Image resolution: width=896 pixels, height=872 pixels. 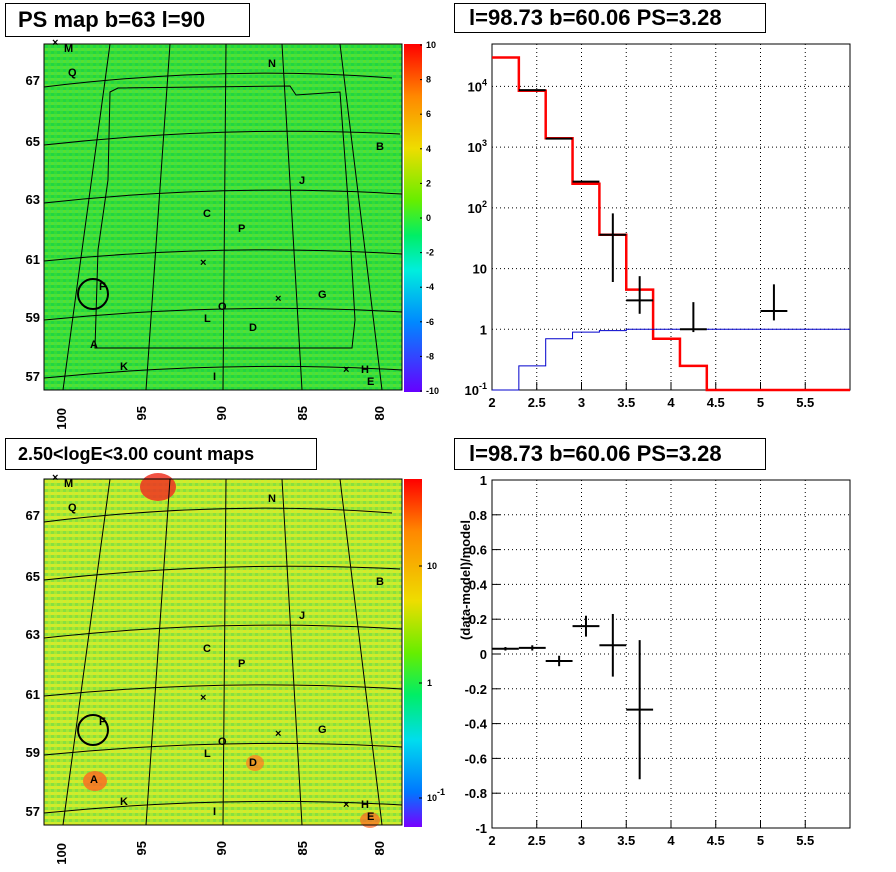 I want to click on colorbar-label: 6, so click(x=428, y=114).